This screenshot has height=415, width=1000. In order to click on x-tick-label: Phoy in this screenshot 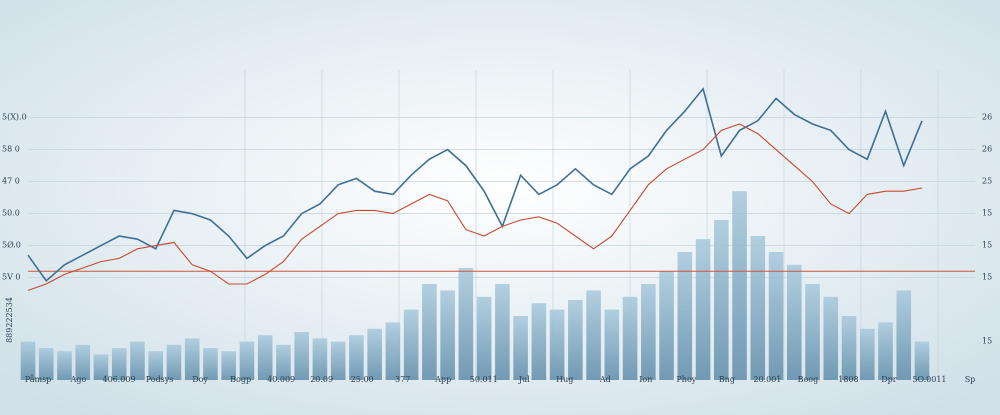, I will do `click(686, 379)`.